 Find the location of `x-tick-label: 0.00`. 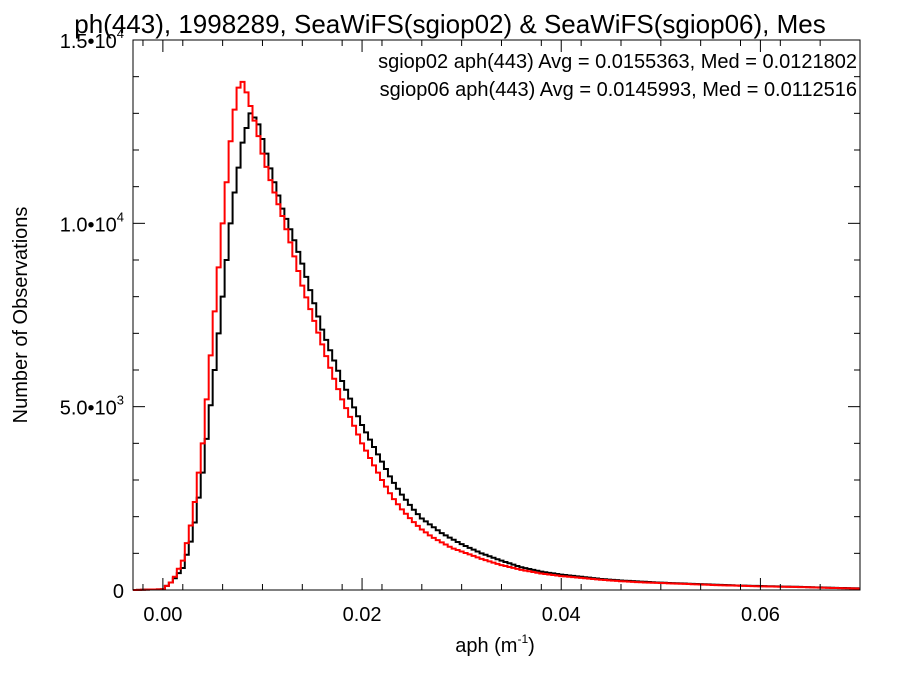

x-tick-label: 0.00 is located at coordinates (162, 615).